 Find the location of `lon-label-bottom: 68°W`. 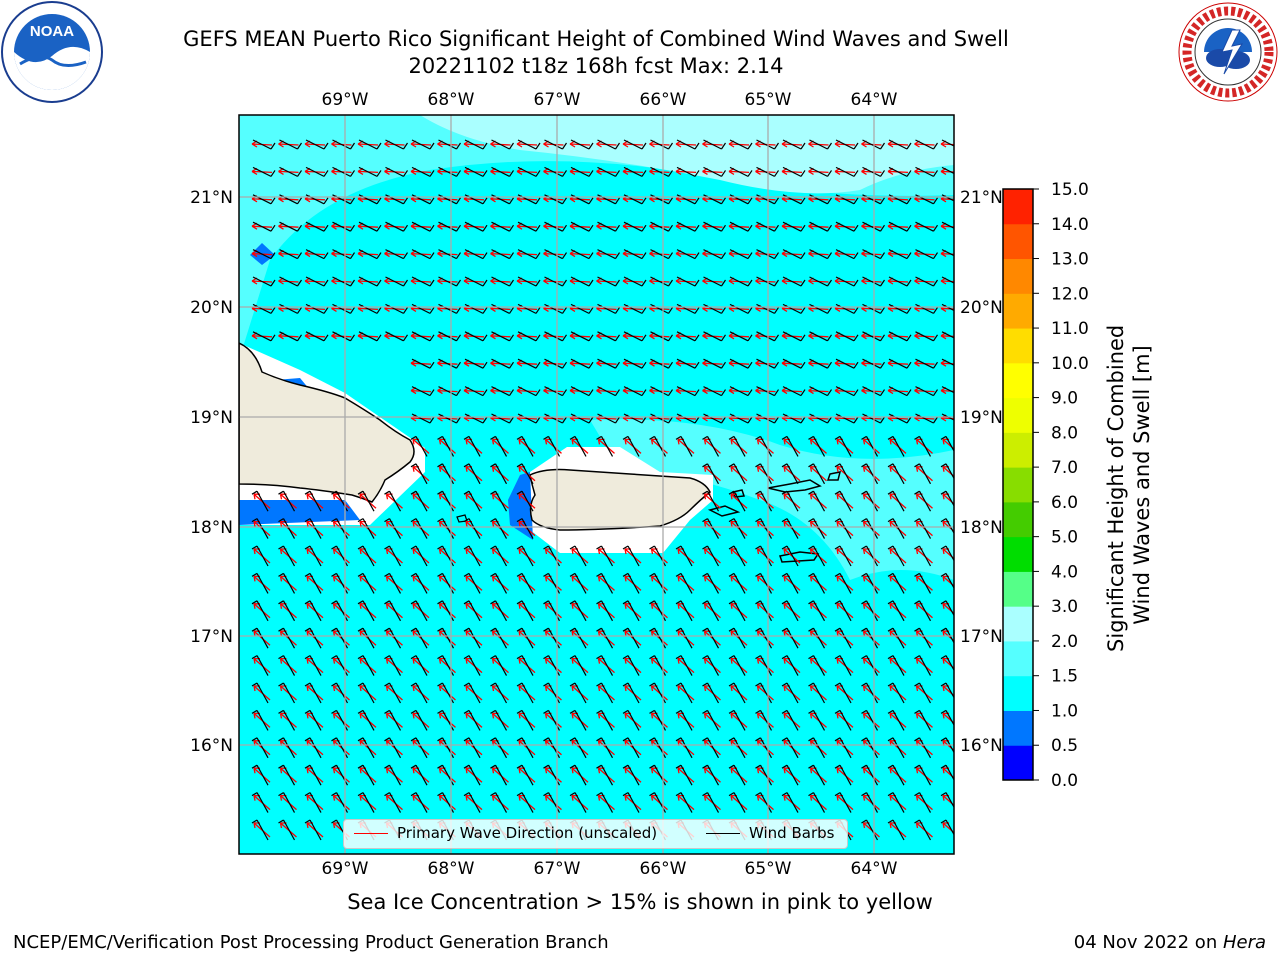

lon-label-bottom: 68°W is located at coordinates (451, 869).